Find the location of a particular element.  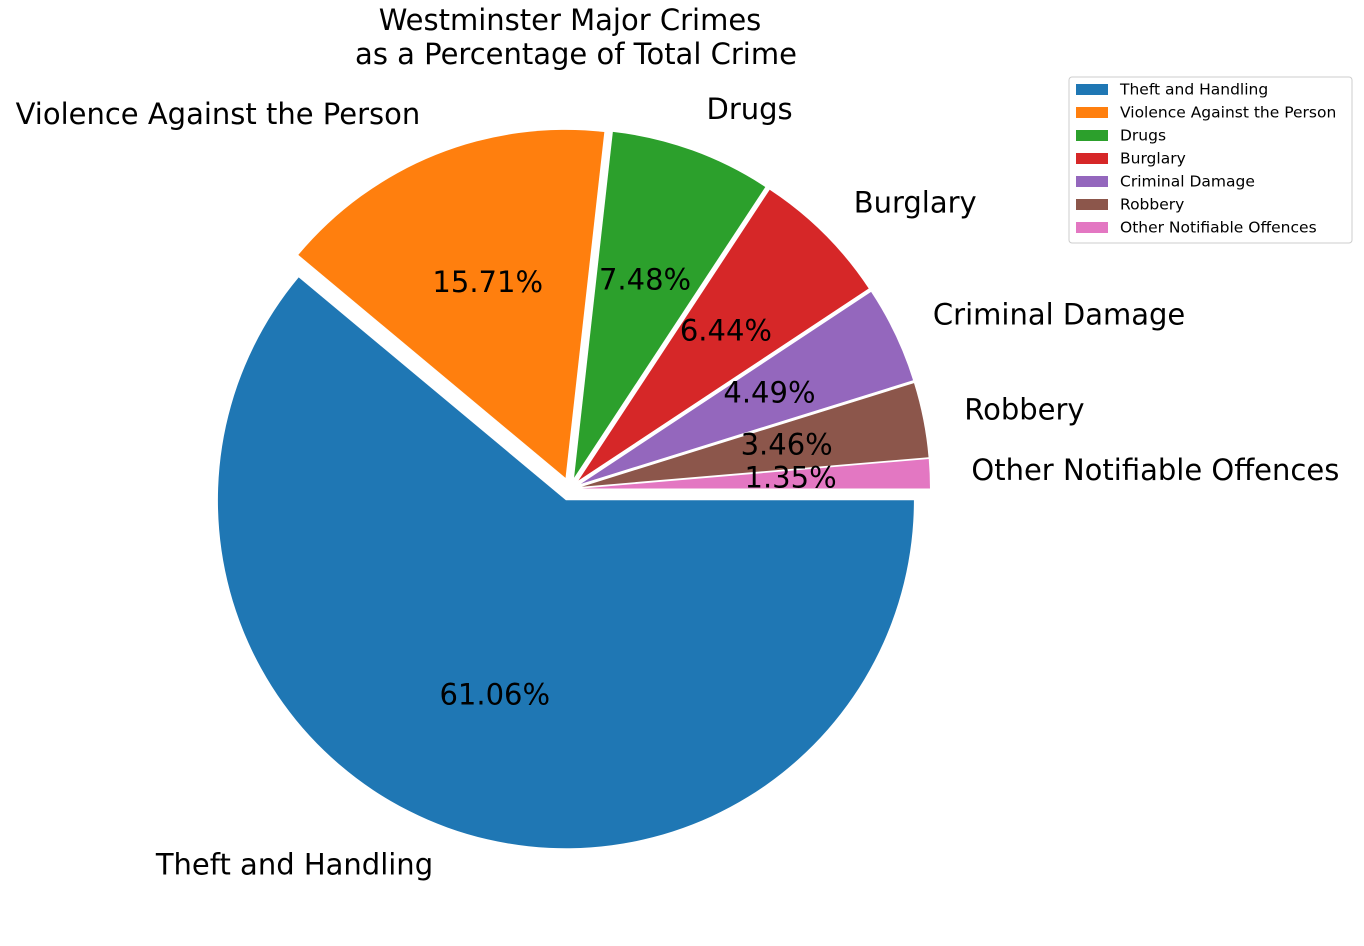

percentage-label-robbery: 3.46% is located at coordinates (787, 445).